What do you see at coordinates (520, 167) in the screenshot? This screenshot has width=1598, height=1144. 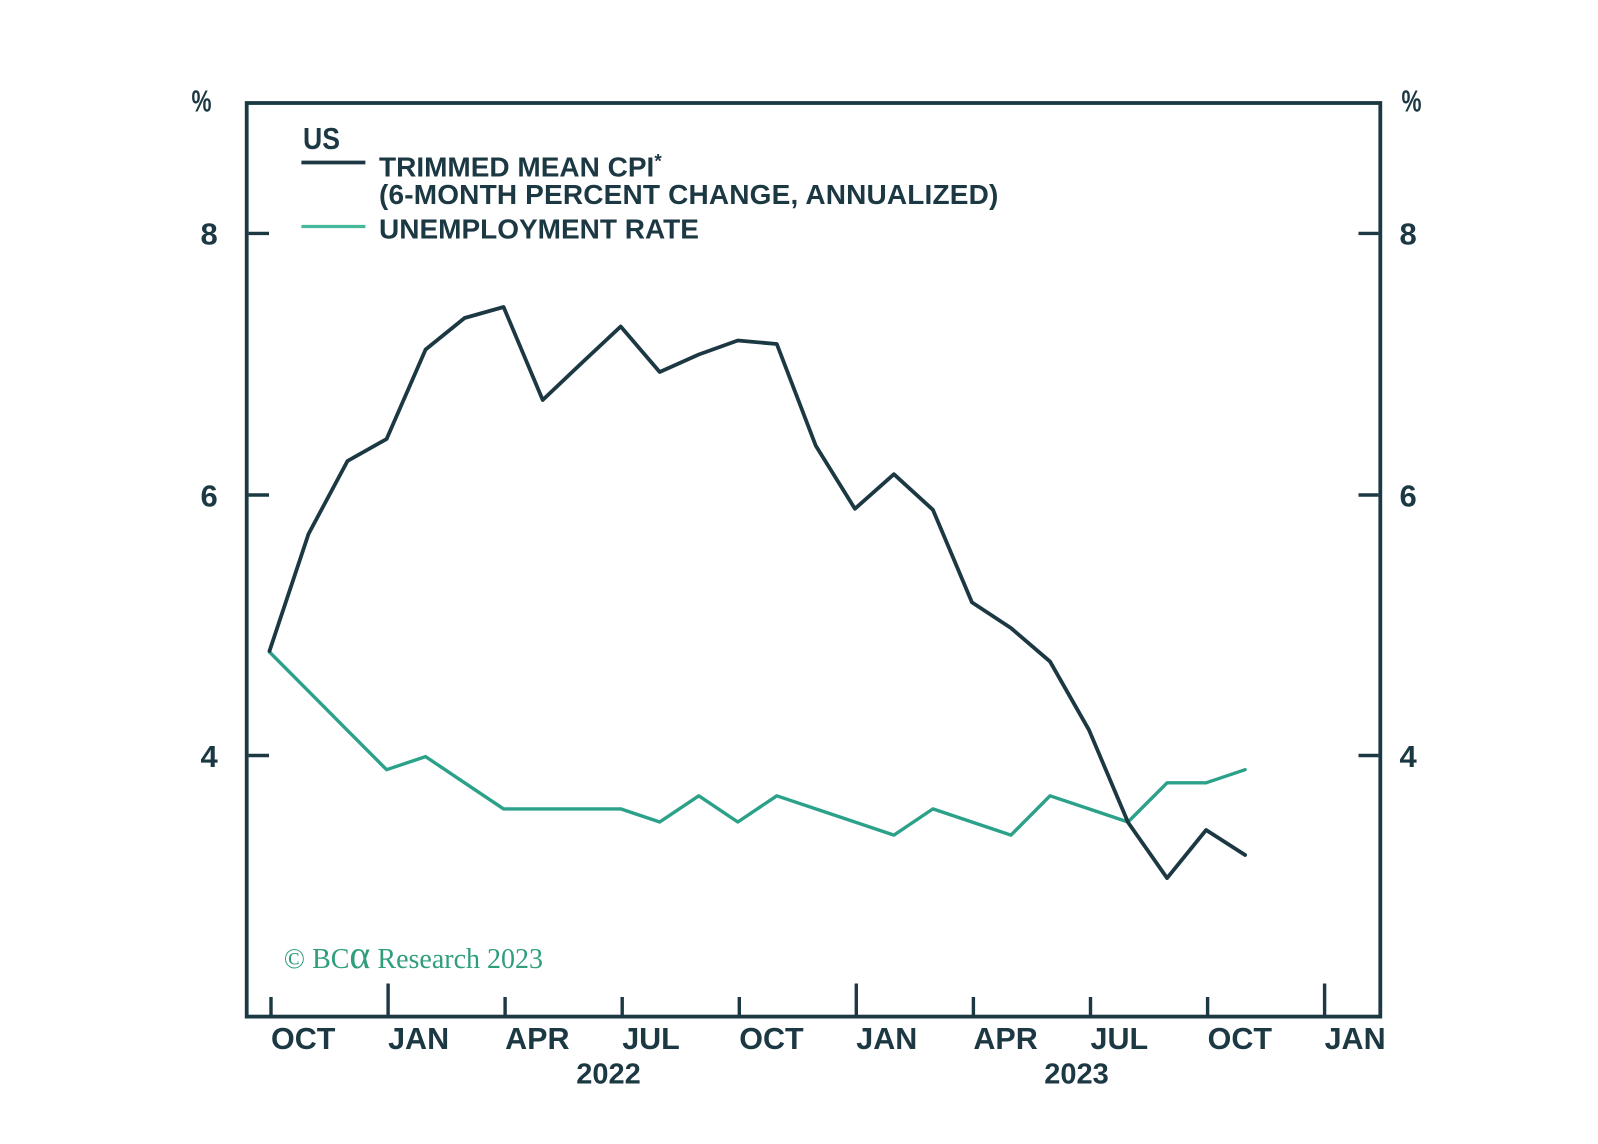 I see `svg-text: TRIMMED MEAN CPI*` at bounding box center [520, 167].